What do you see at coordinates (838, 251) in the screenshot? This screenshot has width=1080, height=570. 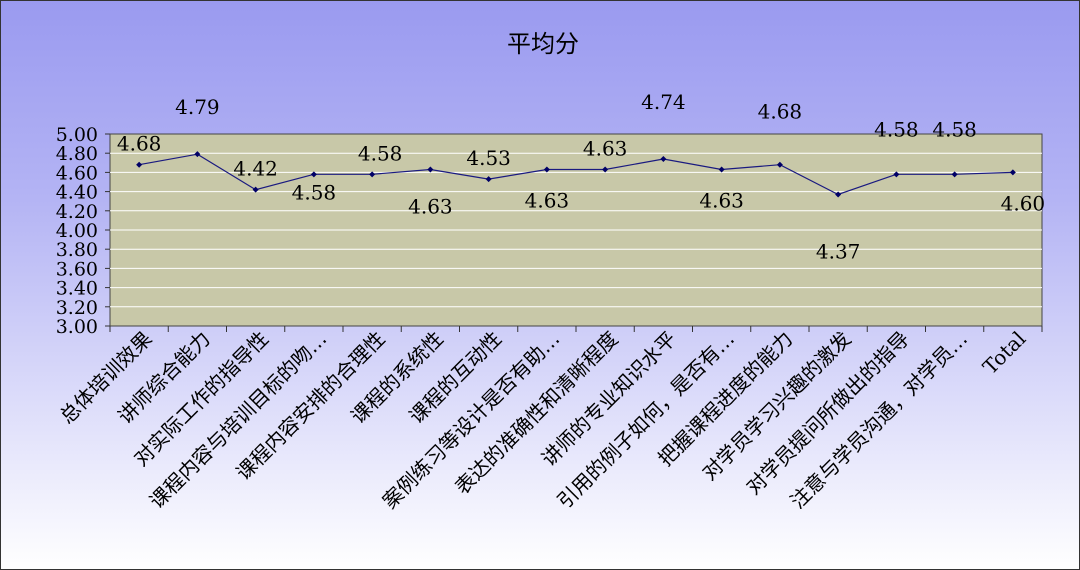 I see `data-label: 4.37` at bounding box center [838, 251].